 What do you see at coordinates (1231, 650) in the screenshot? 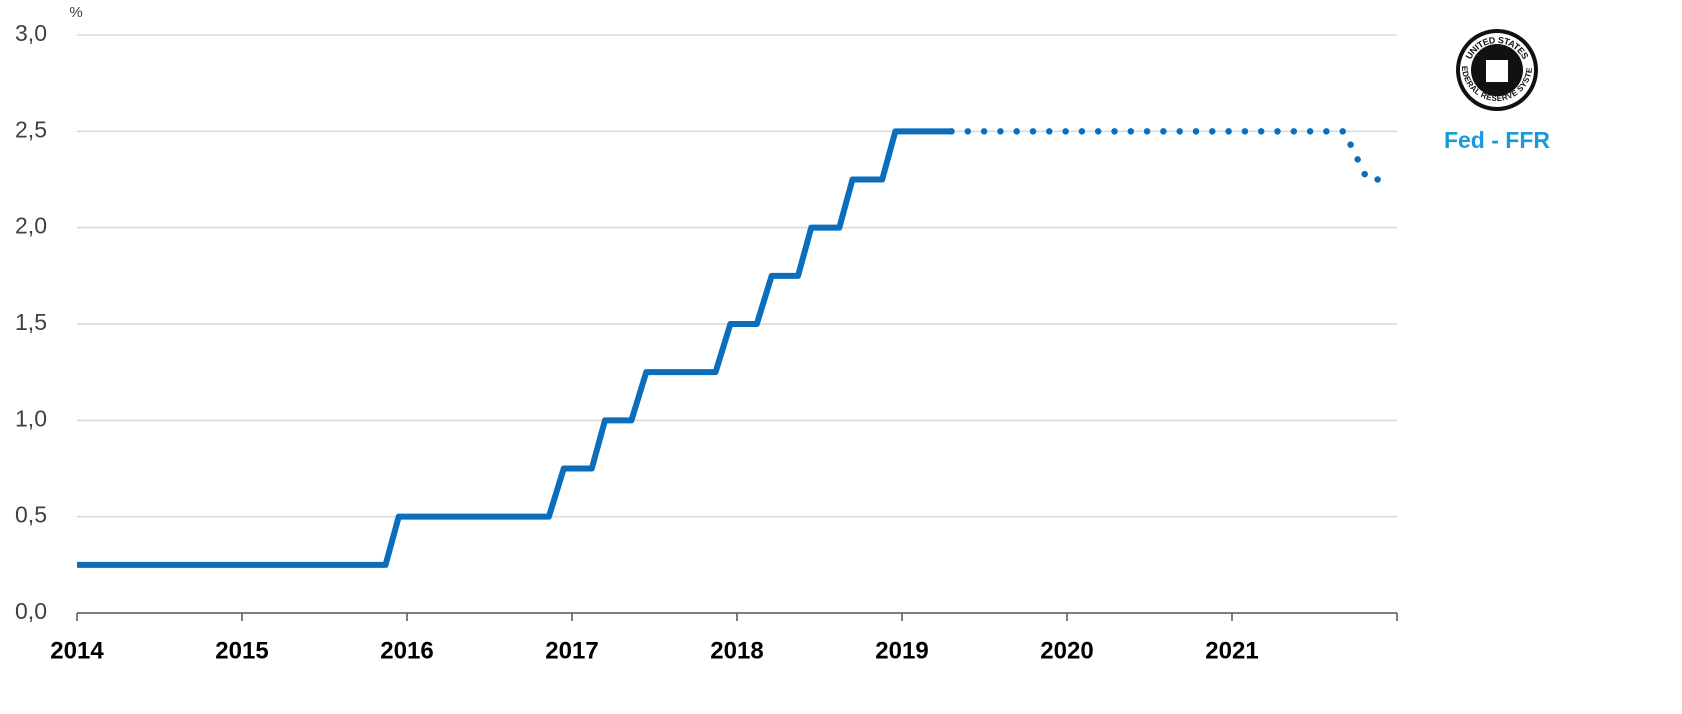
I see `x-tick-label: 2021` at bounding box center [1231, 650].